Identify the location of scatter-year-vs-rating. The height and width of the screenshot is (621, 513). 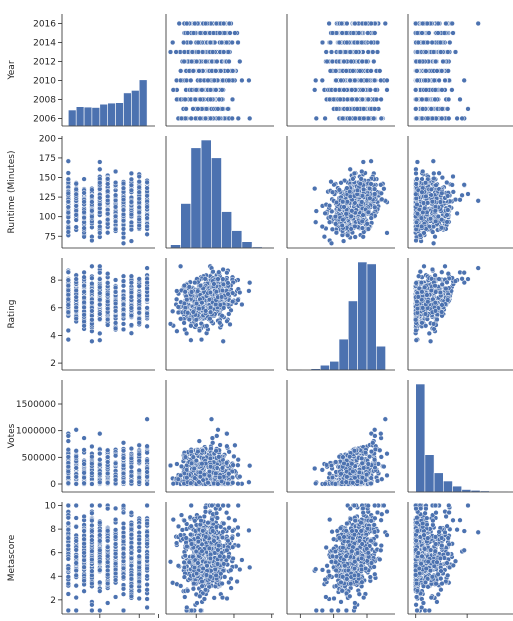
(351, 71).